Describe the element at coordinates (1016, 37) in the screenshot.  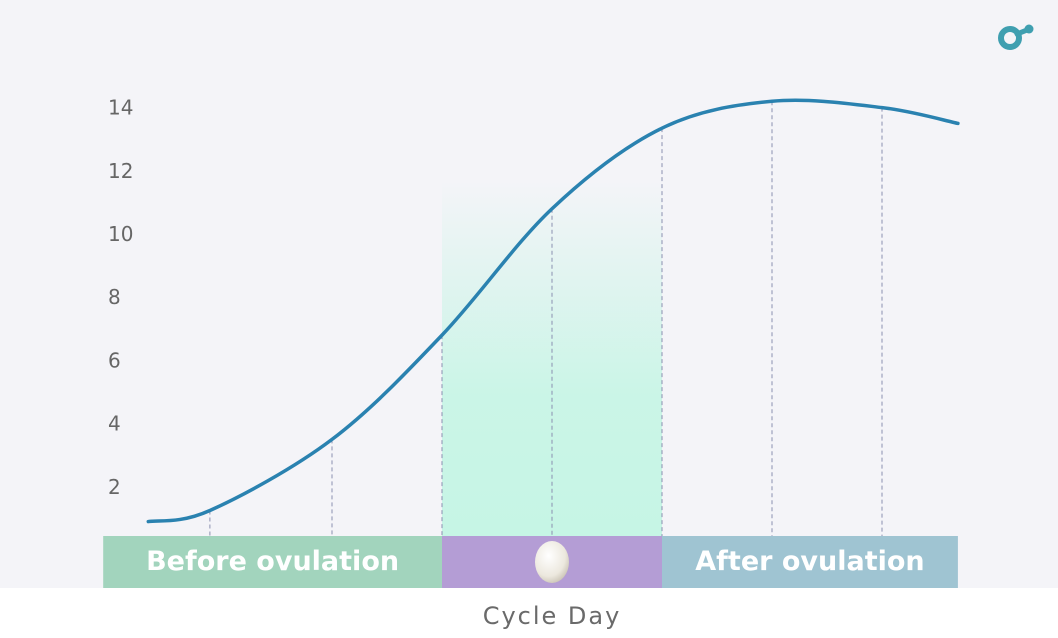
I see `brand-logo-icon` at that location.